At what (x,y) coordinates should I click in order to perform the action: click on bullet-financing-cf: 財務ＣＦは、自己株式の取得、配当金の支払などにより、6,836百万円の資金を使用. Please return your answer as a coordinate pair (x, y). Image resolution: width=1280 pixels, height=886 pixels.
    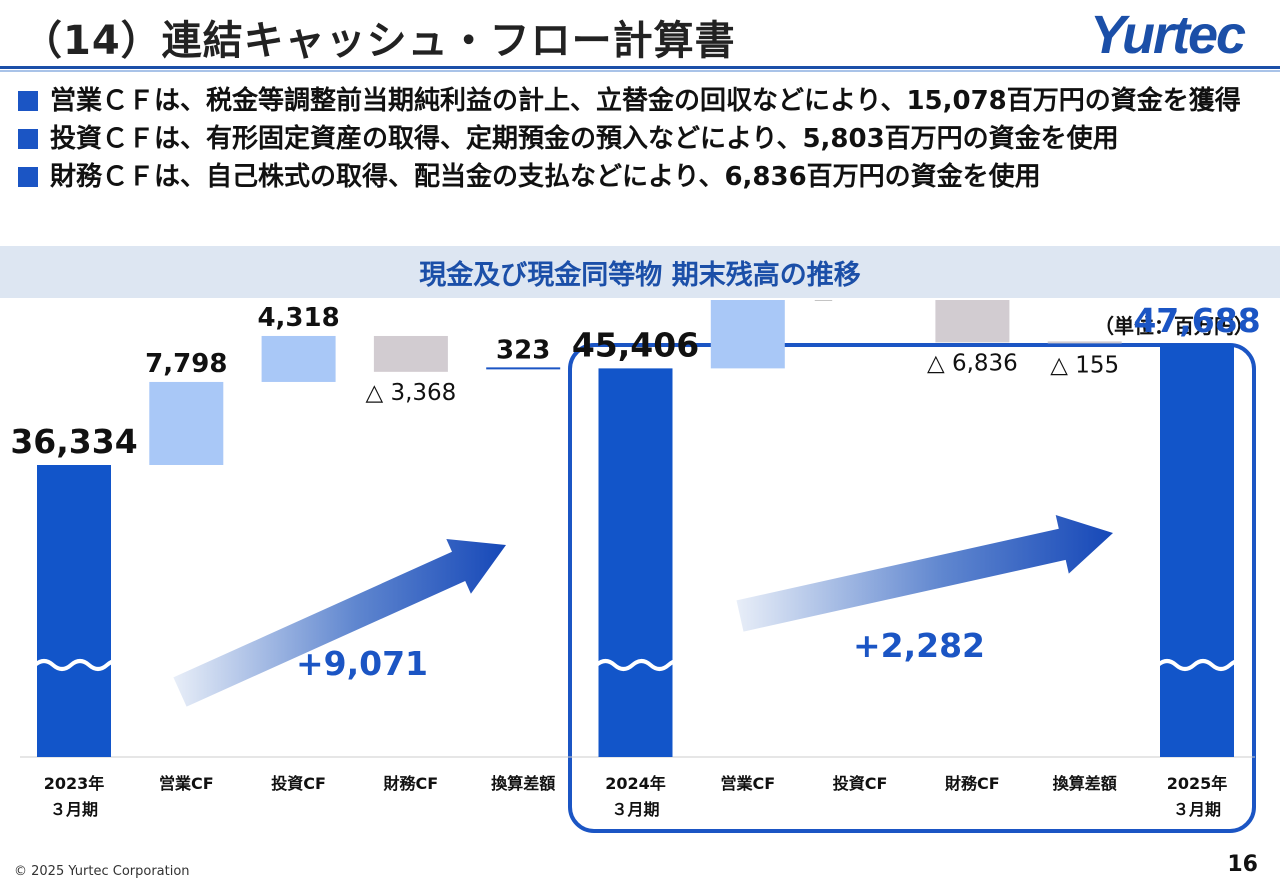
    Looking at the image, I should click on (643, 177).